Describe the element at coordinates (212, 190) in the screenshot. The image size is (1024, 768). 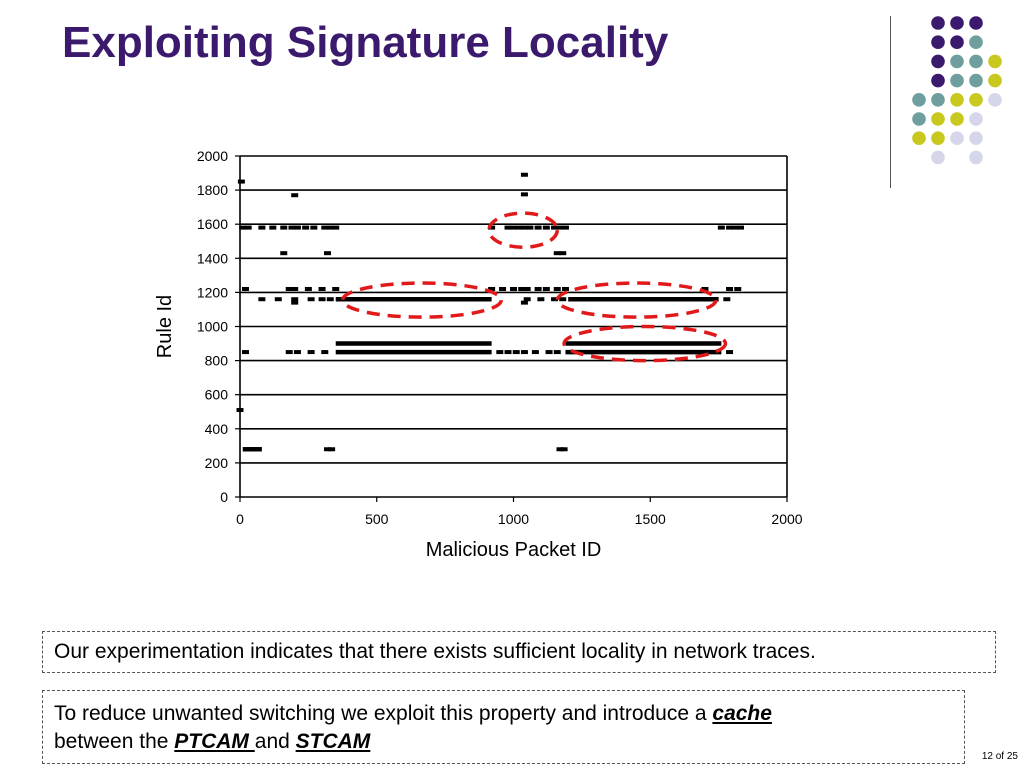
I see `y-tick-label: 1800` at that location.